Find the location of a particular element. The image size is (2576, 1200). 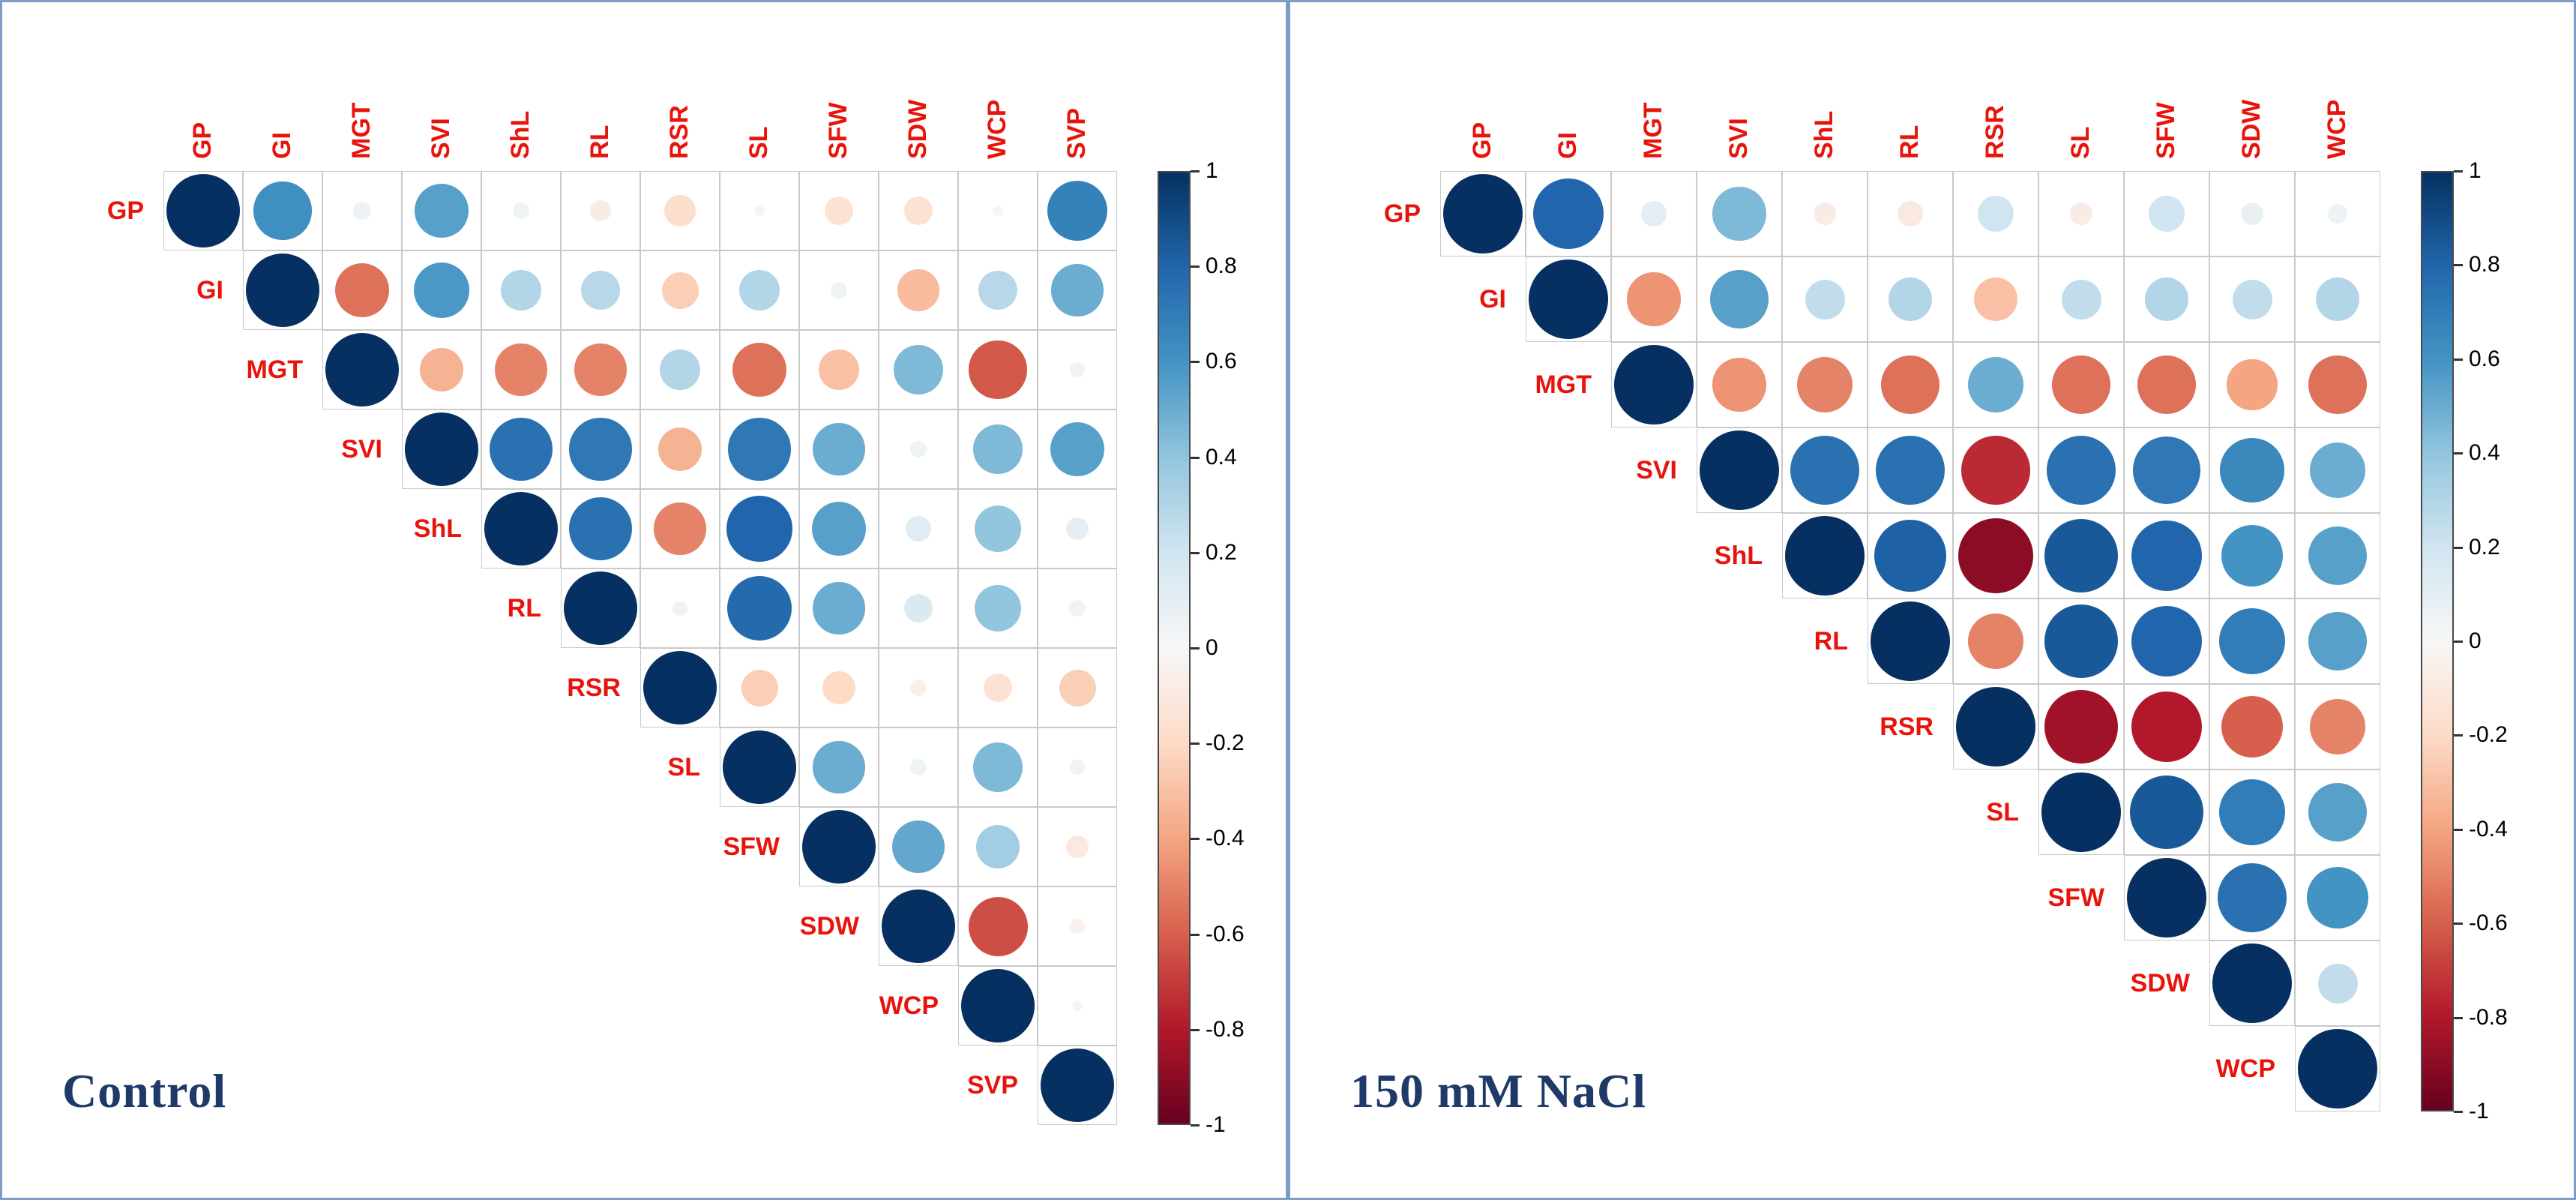

row-label: WCP is located at coordinates (2245, 1068).